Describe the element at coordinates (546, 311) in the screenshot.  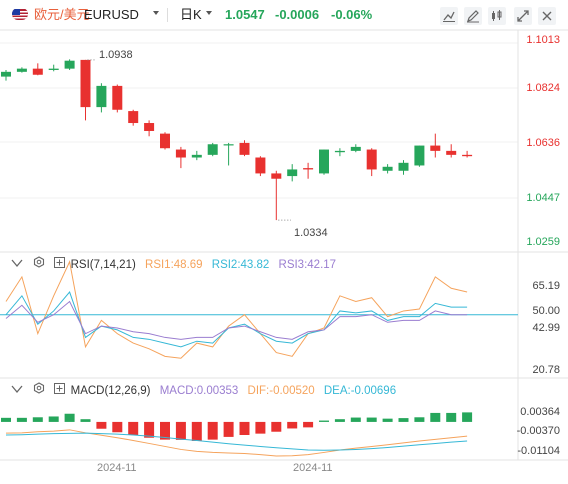
I see `rsi-tick: 50.00` at that location.